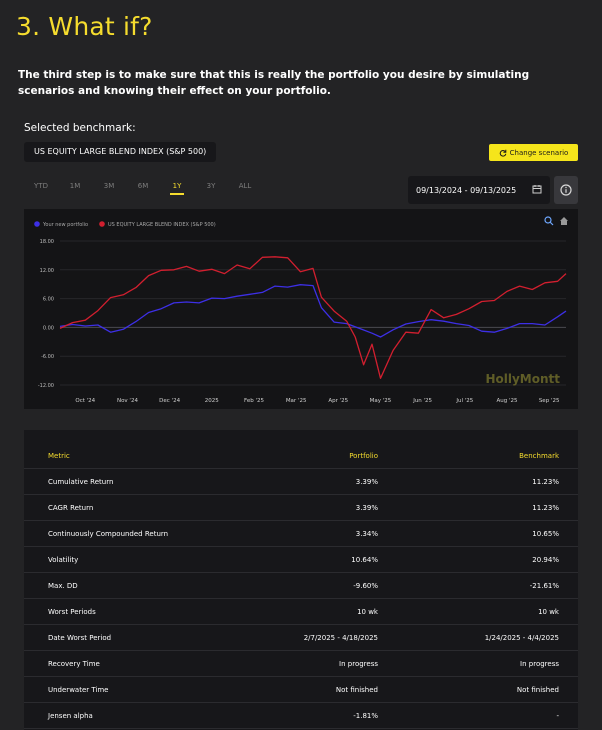 This screenshot has width=602, height=730. I want to click on x-tick-label: Aug '25, so click(506, 401).